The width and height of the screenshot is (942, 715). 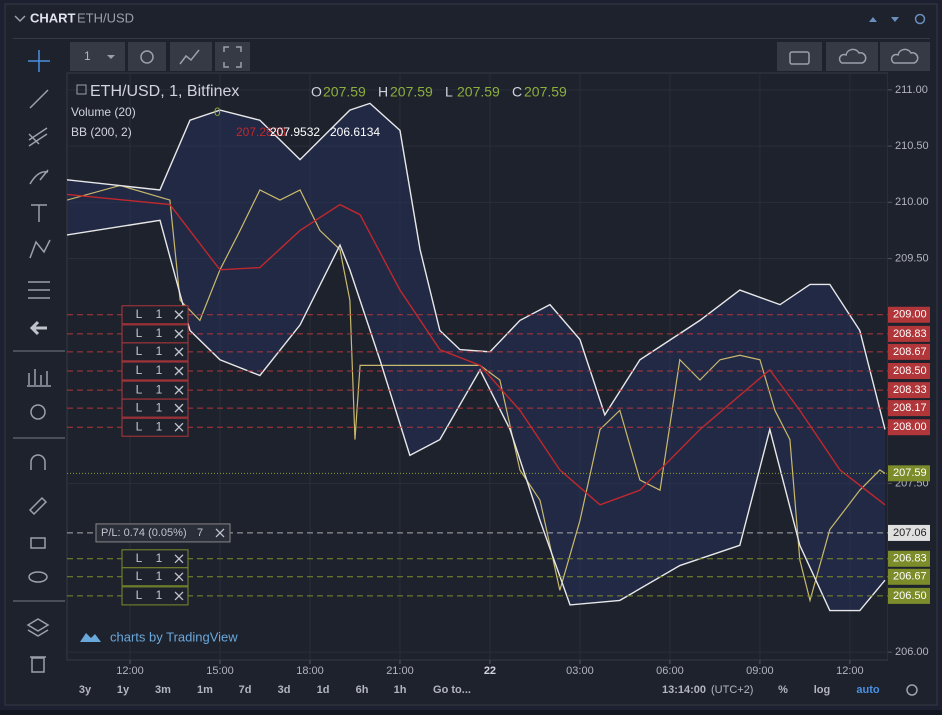 I want to click on crosshair-tool, so click(x=39, y=61).